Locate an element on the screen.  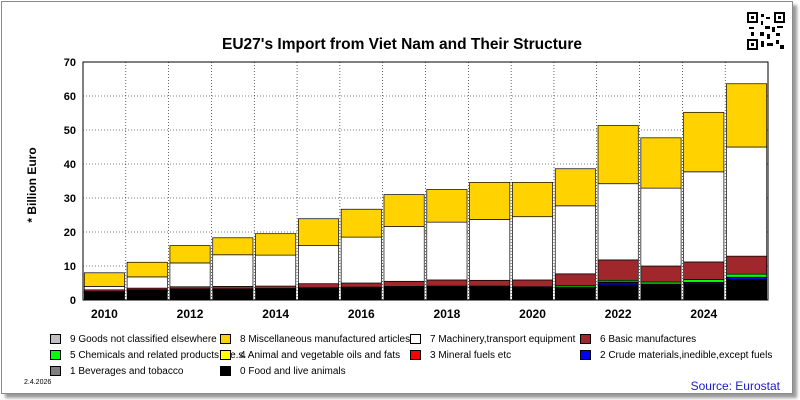
x-tick-label: 2016 is located at coordinates (361, 314).